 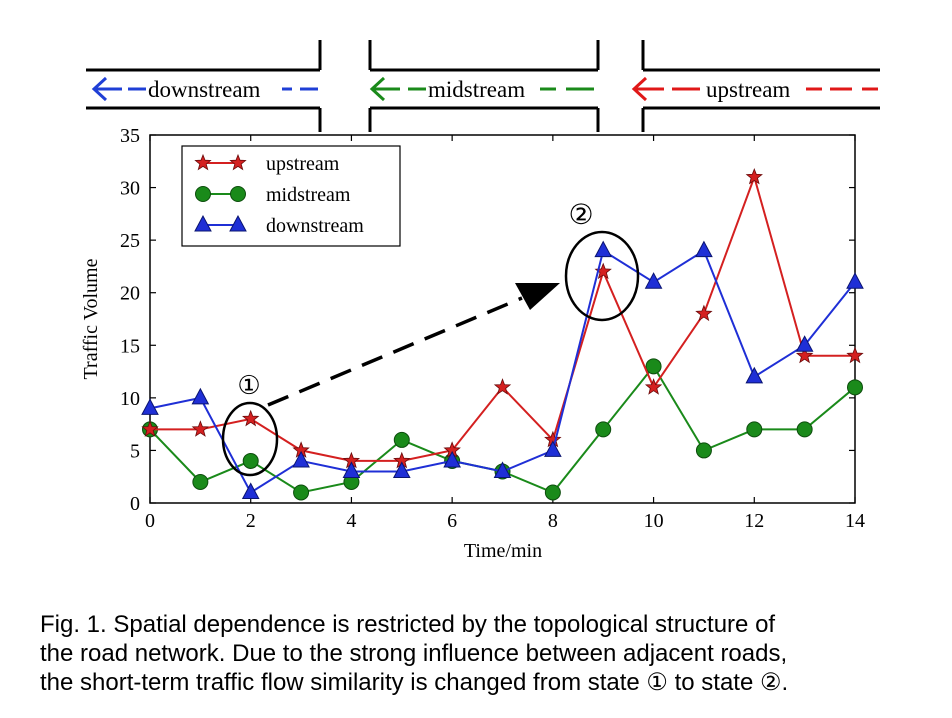 I want to click on state-1-ellipse, so click(x=250, y=439).